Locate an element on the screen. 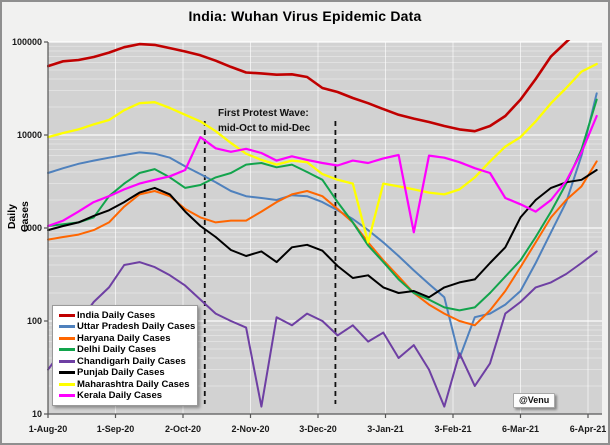 Image resolution: width=610 pixels, height=445 pixels. legend-label: Maharashtra Daily Cases is located at coordinates (133, 384).